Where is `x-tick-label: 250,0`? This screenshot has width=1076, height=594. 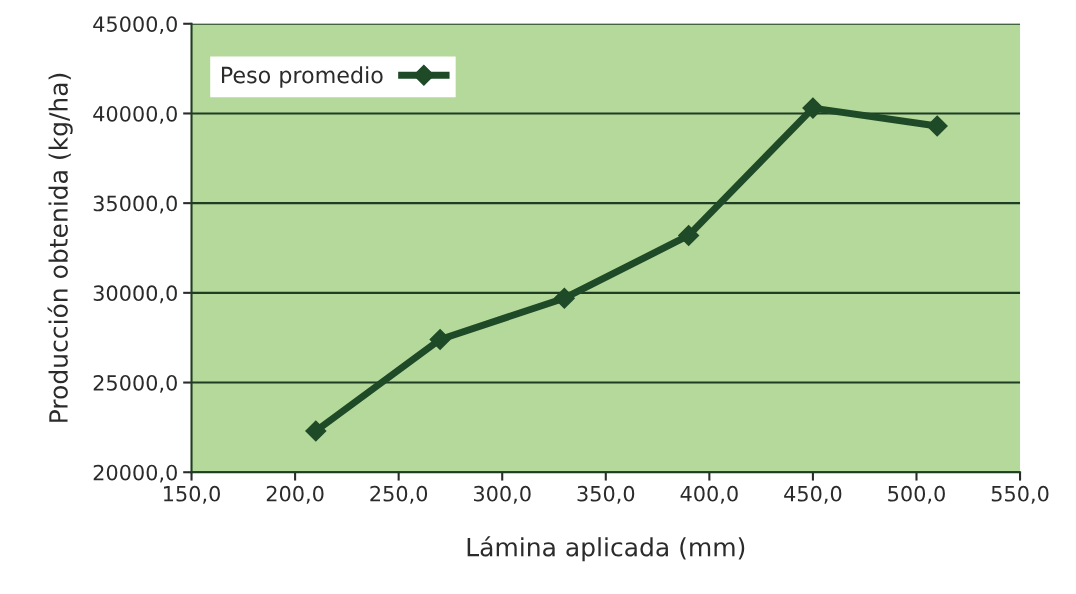
x-tick-label: 250,0 is located at coordinates (399, 494).